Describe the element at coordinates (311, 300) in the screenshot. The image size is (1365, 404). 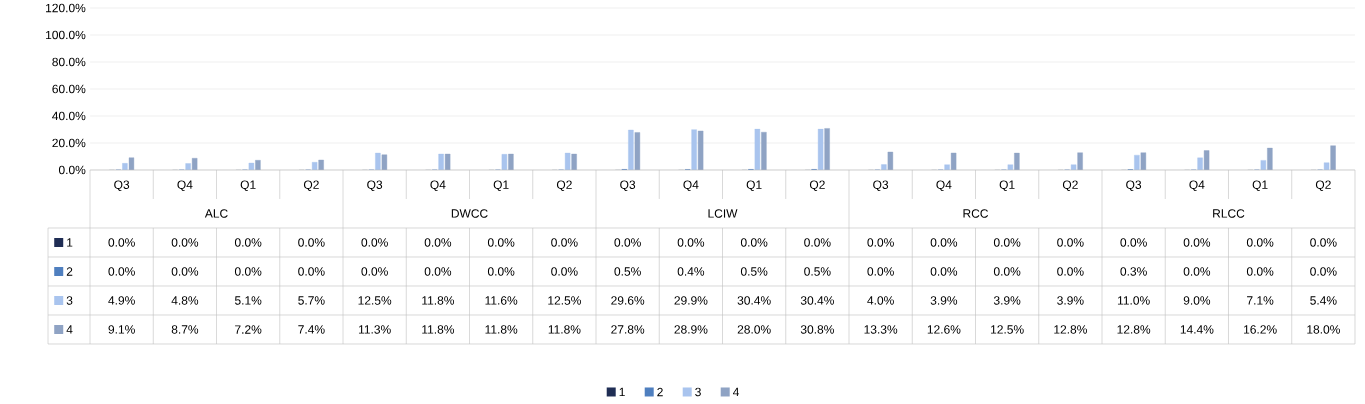
I see `data-label: 5.7%` at that location.